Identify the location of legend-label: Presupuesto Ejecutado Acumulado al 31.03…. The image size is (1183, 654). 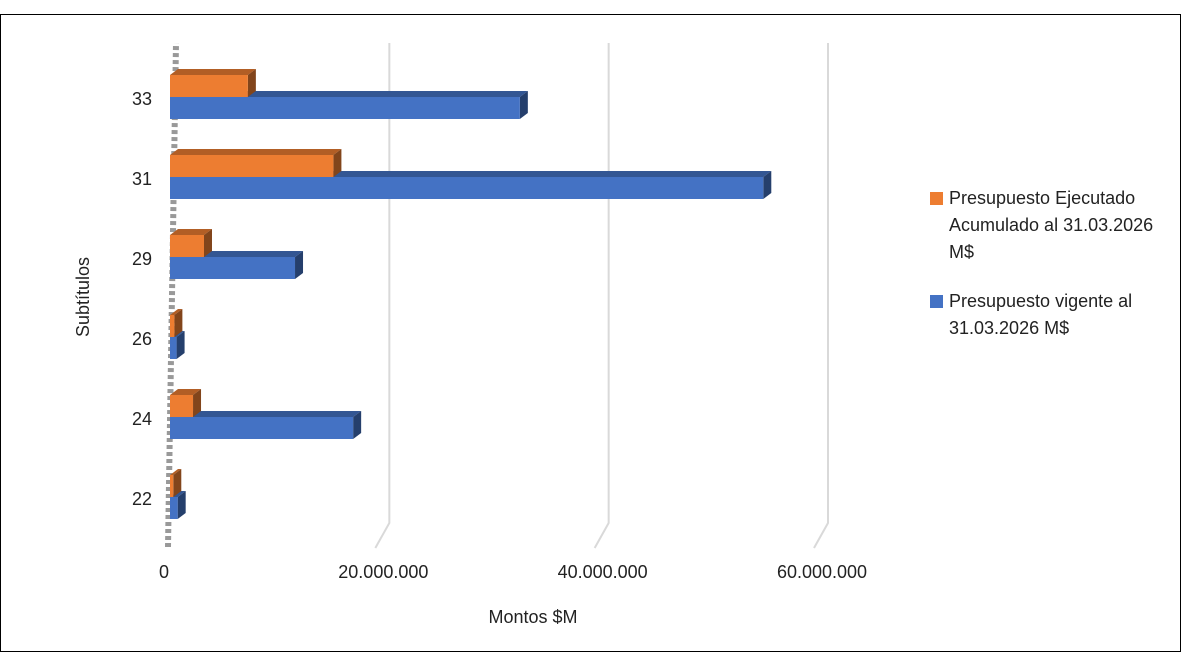
(1051, 225).